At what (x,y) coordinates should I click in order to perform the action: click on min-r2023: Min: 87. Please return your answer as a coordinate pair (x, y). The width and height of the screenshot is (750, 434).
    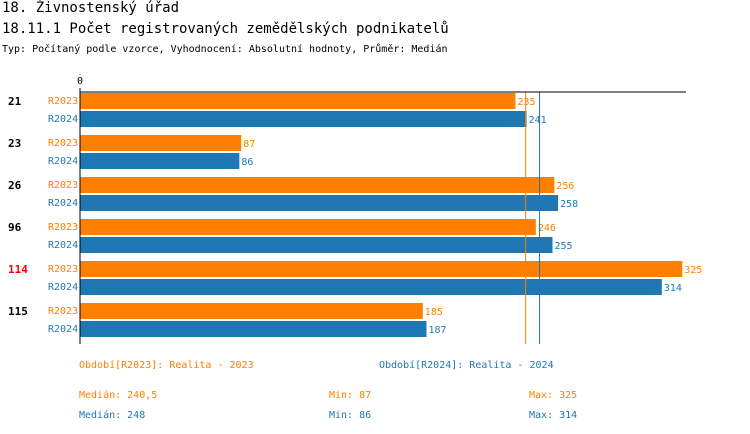
    Looking at the image, I should click on (350, 395).